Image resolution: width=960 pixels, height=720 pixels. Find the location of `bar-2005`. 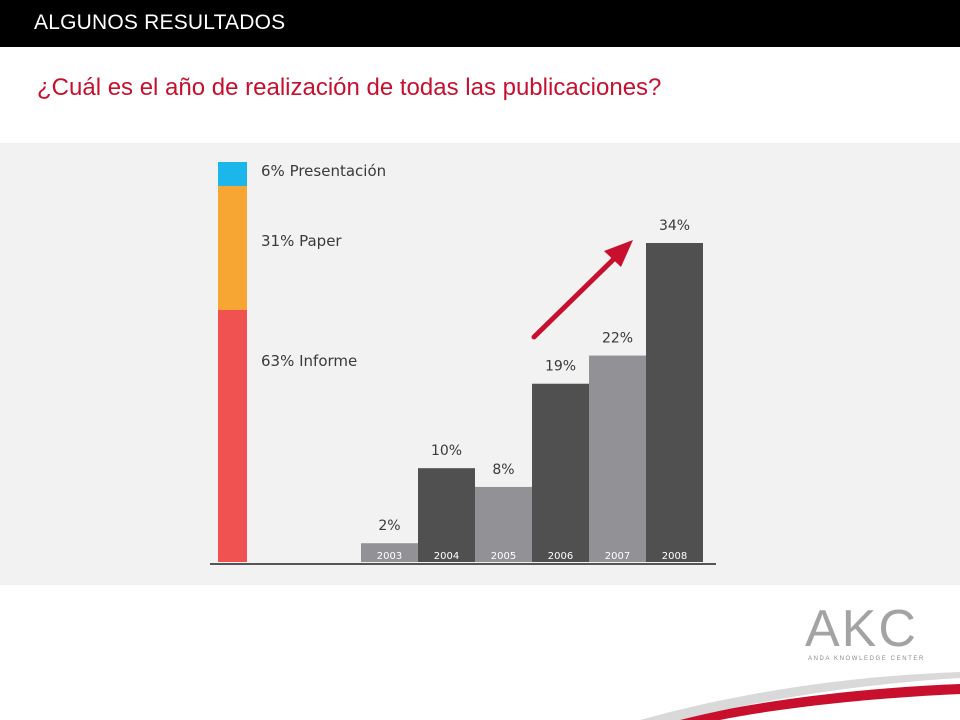

bar-2005 is located at coordinates (503, 524).